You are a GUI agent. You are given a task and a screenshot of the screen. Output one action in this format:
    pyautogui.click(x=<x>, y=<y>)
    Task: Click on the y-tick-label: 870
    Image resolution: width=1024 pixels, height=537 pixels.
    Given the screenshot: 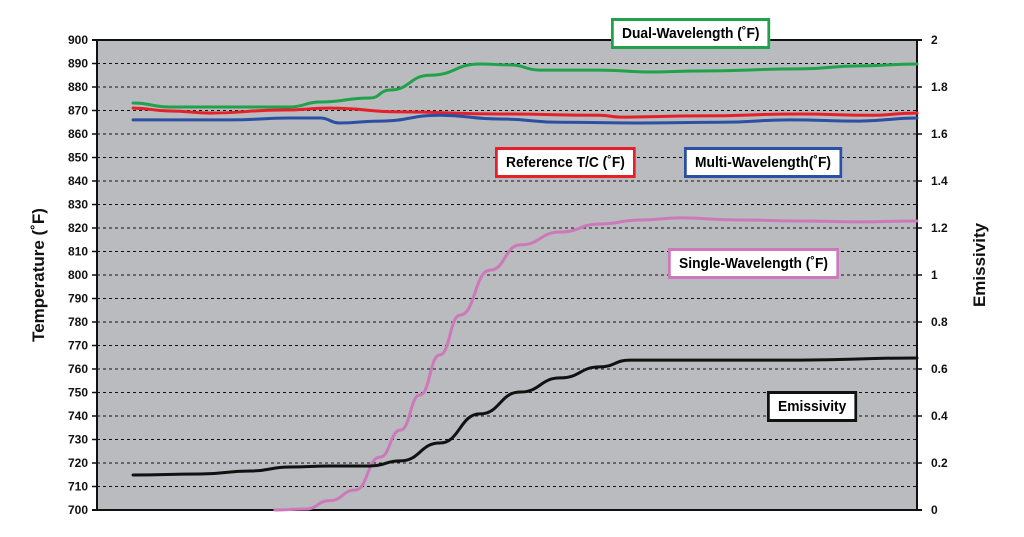 What is the action you would take?
    pyautogui.click(x=78, y=111)
    